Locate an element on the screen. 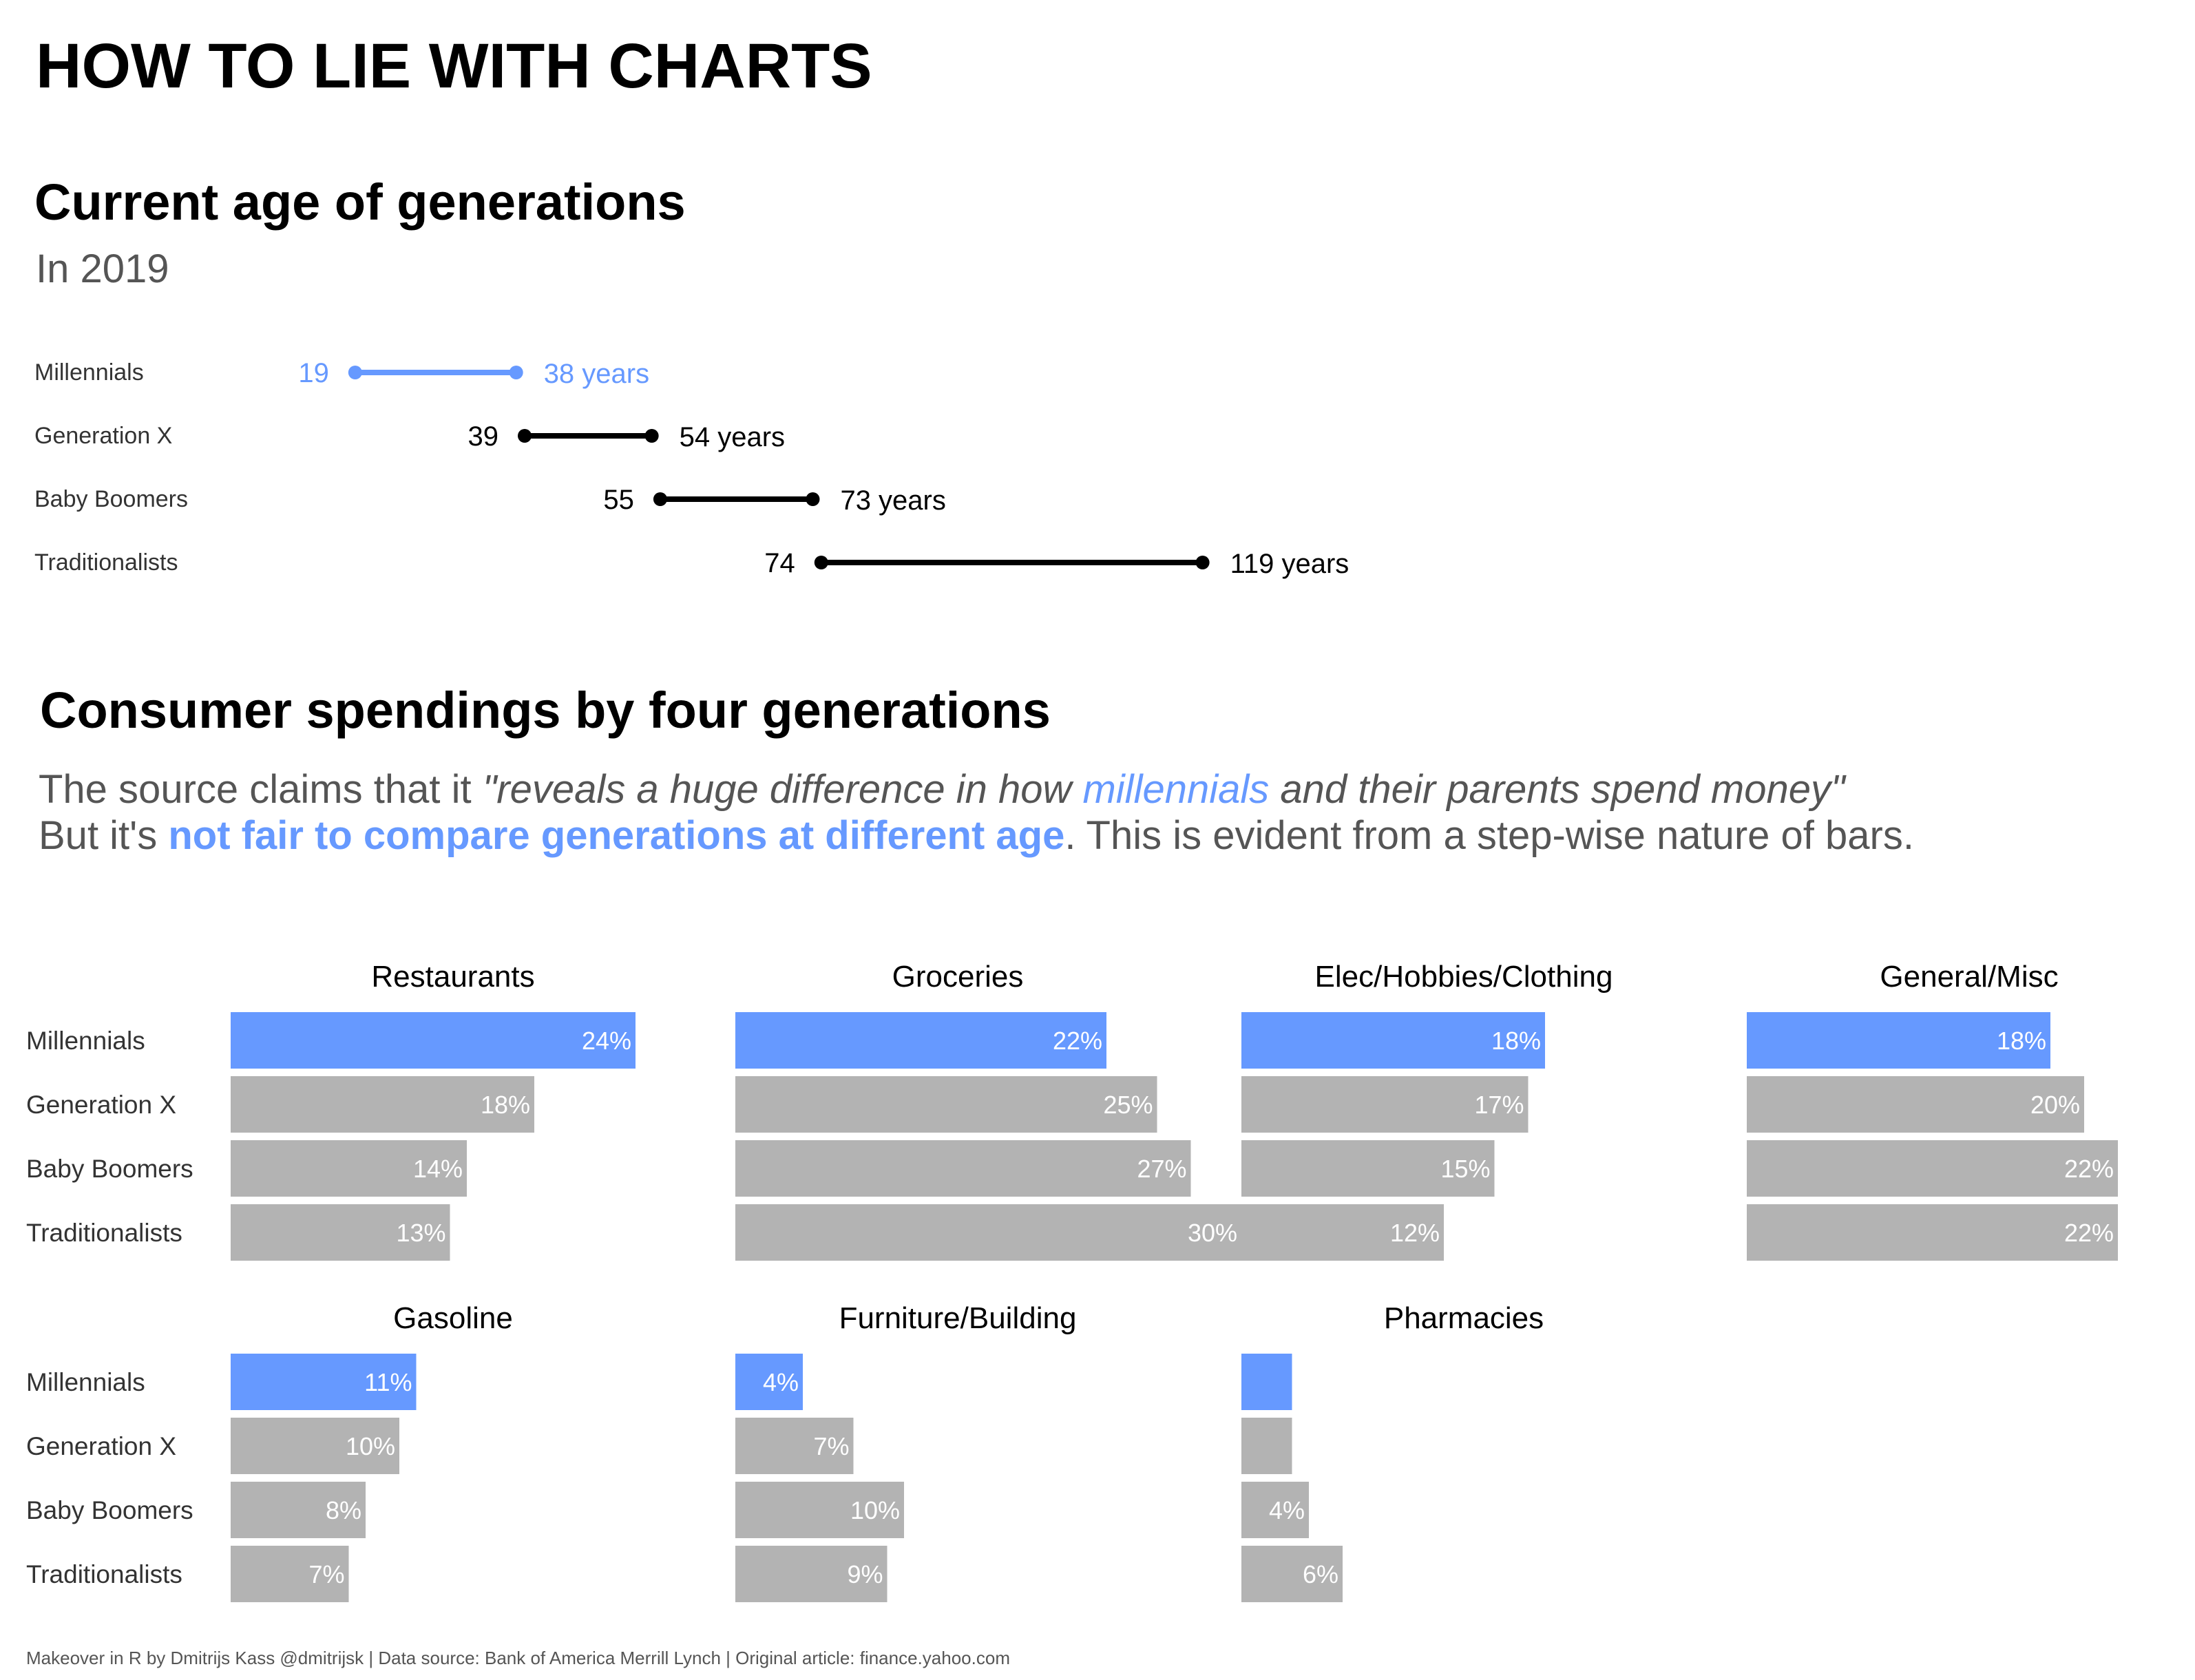 This screenshot has height=1680, width=2195. bar-gasoline-generation-x is located at coordinates (315, 1446).